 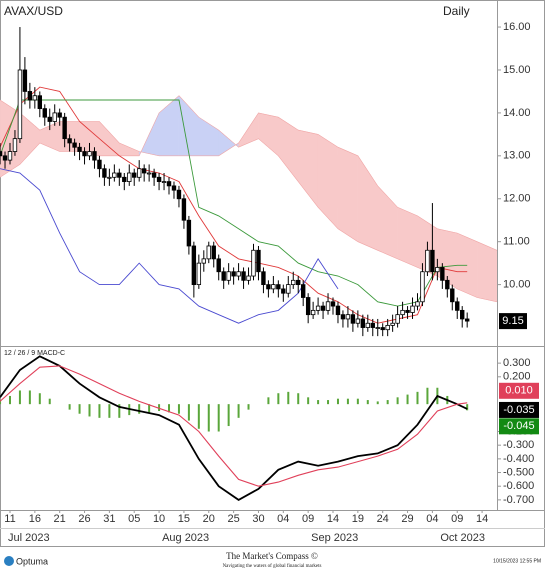 What do you see at coordinates (32, 561) in the screenshot?
I see `brand: Optuma` at bounding box center [32, 561].